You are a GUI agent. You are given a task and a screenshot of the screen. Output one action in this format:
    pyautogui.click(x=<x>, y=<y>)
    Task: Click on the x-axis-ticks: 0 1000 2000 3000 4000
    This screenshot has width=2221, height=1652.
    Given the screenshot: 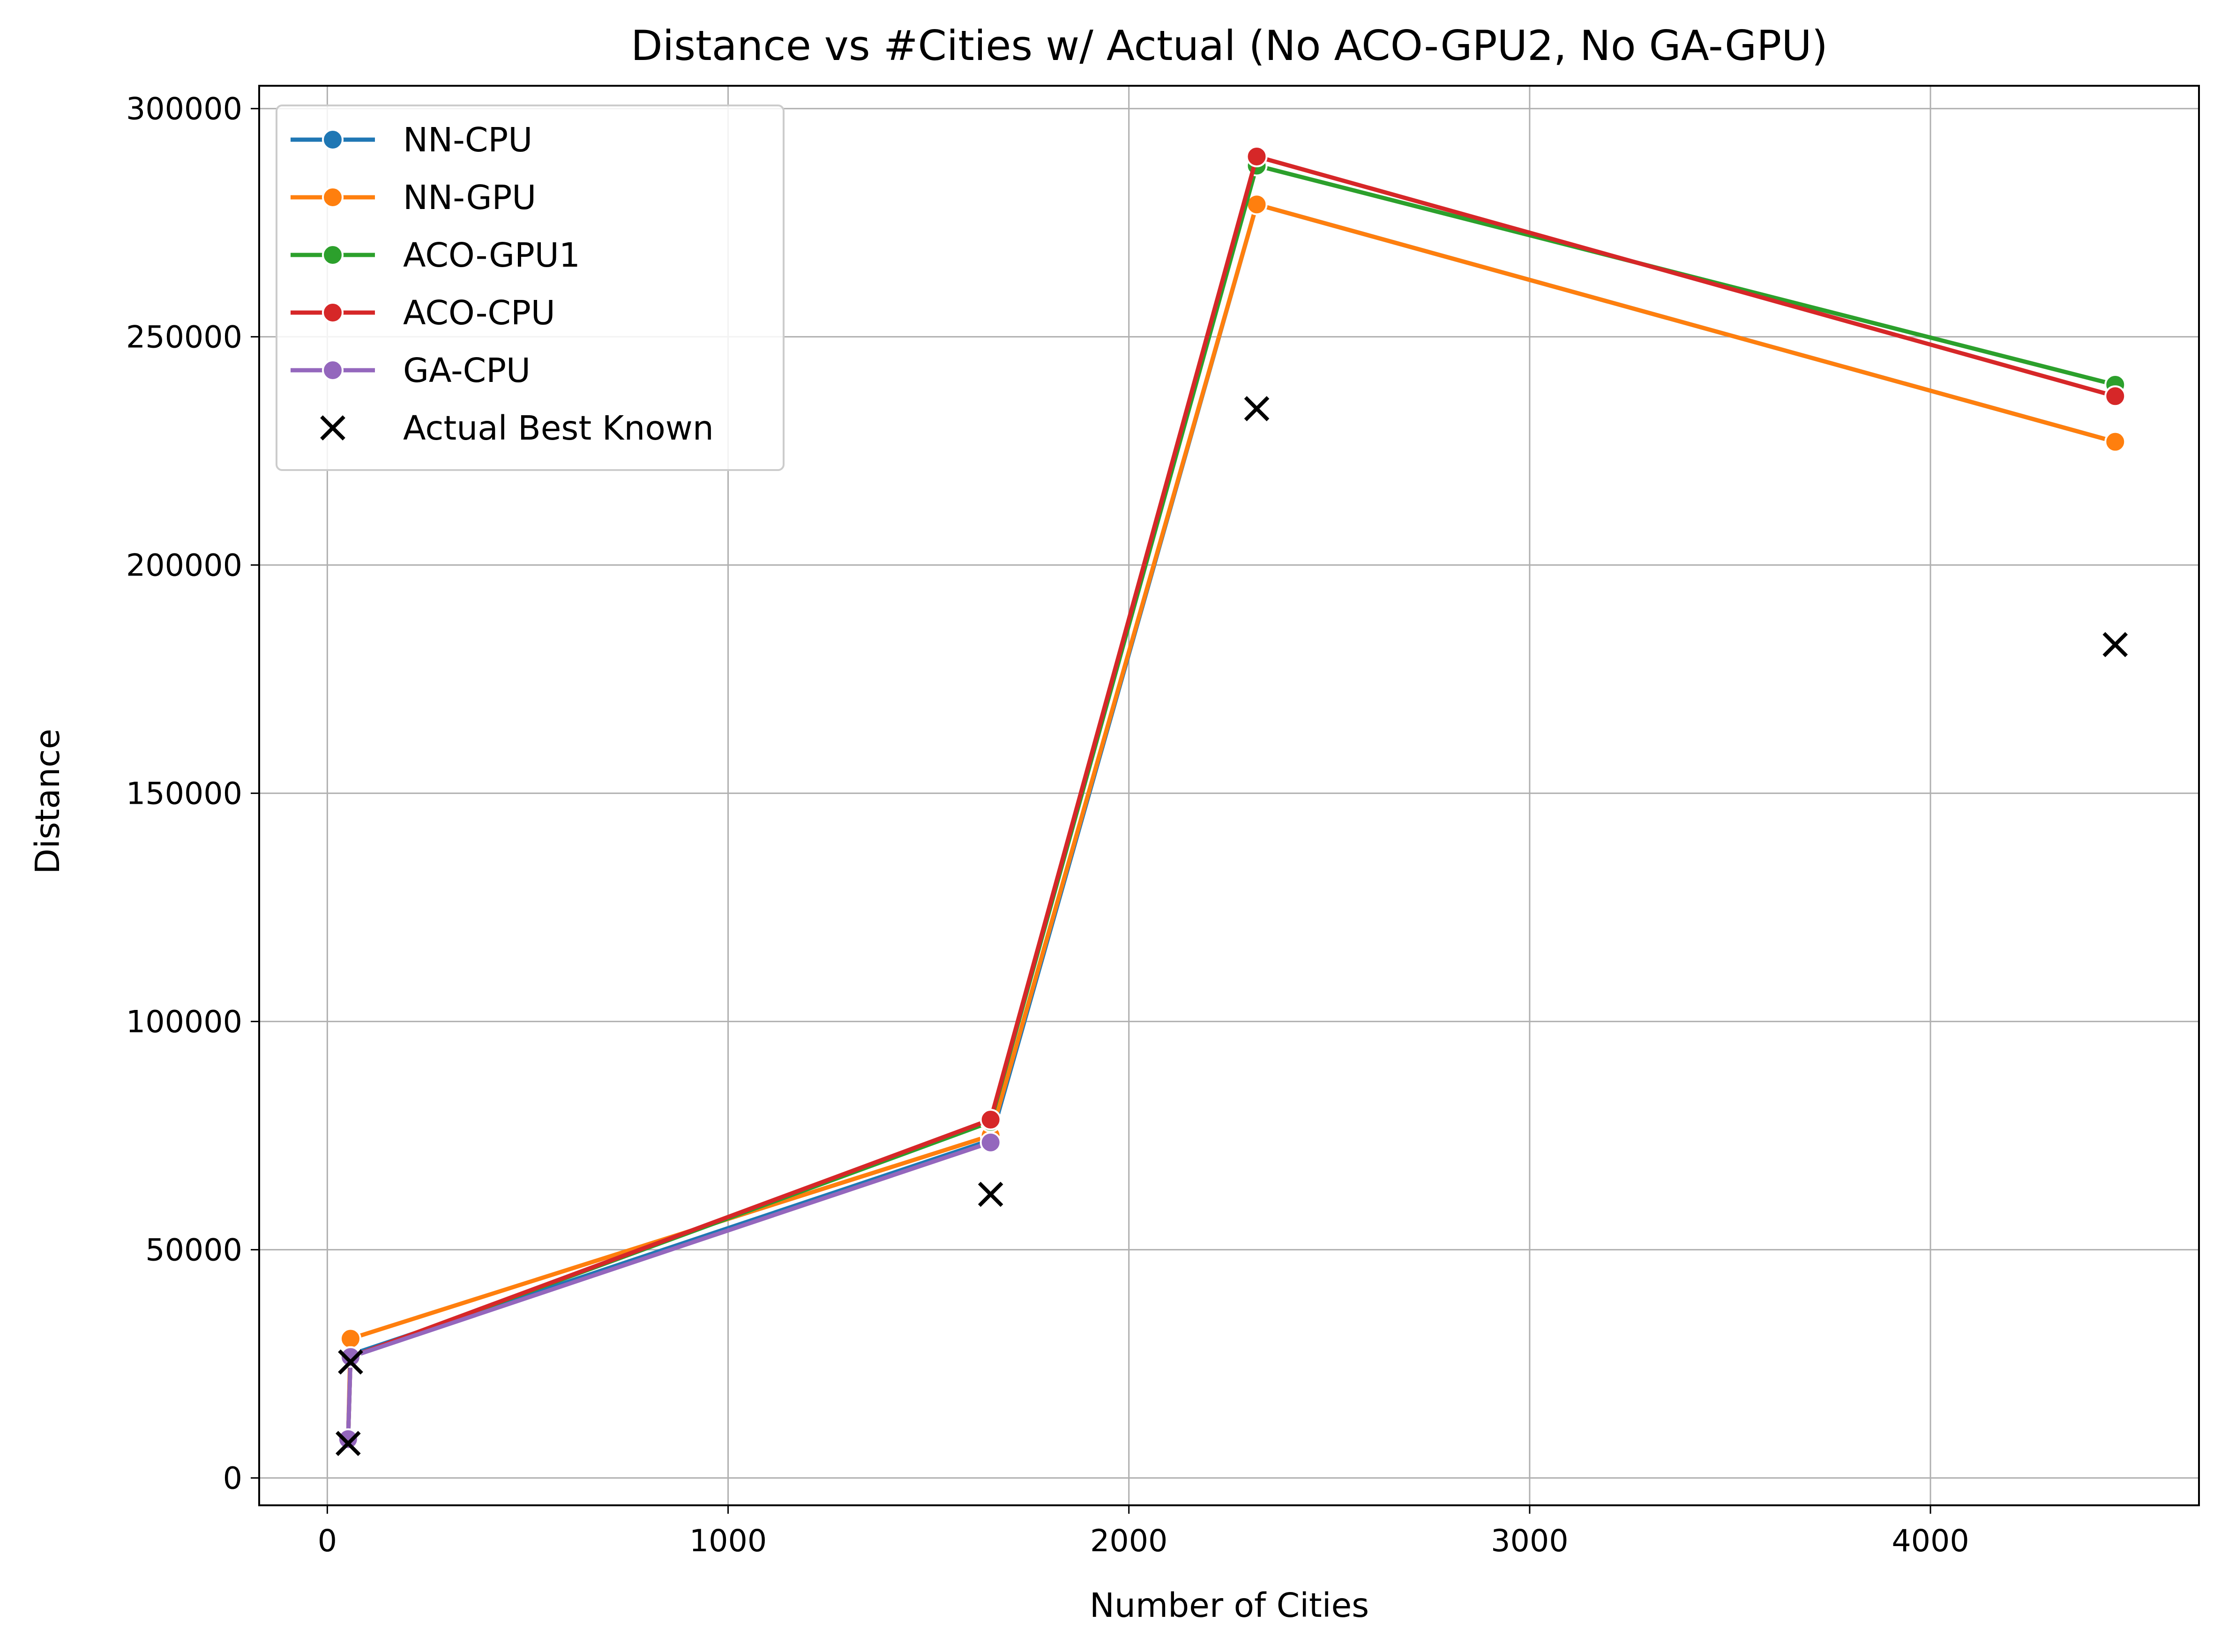 What is the action you would take?
    pyautogui.click(x=1143, y=1532)
    